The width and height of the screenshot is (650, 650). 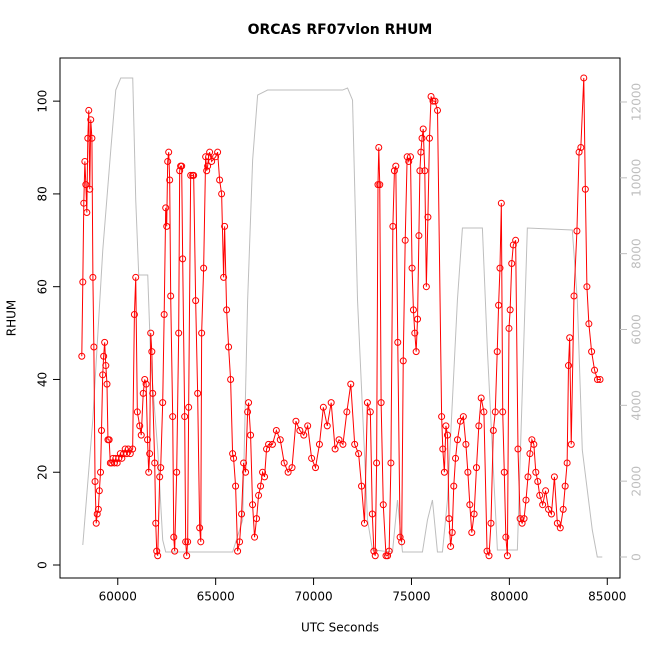 What do you see at coordinates (340, 628) in the screenshot?
I see `x-axis-label: UTC Seconds` at bounding box center [340, 628].